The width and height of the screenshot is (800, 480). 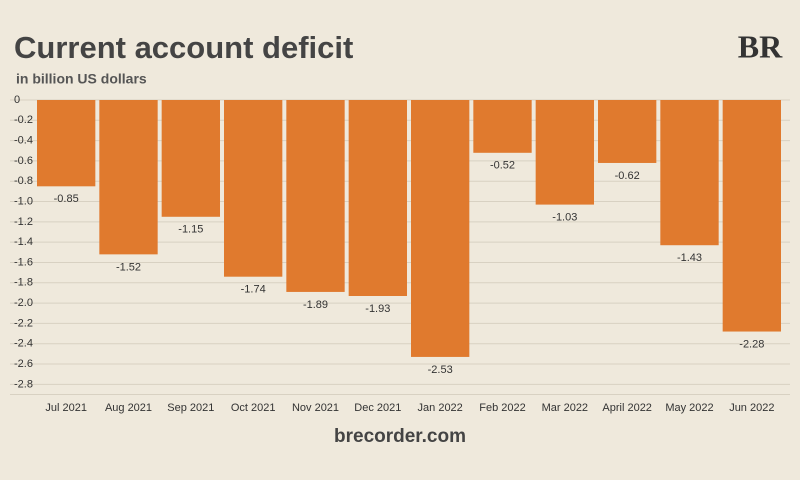 I want to click on source: brecorder.com, so click(x=400, y=436).